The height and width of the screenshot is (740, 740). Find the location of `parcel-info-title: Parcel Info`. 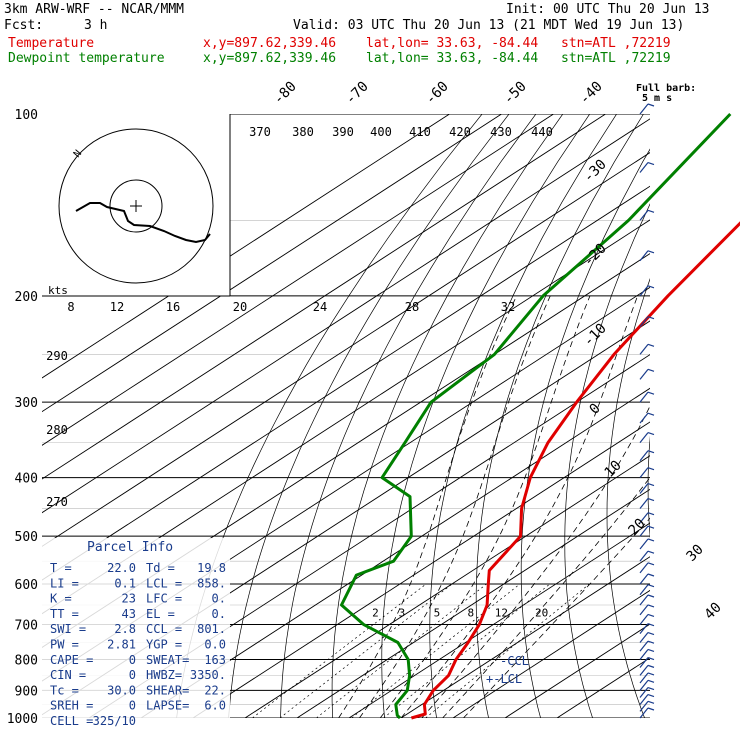

parcel-info-title: Parcel Info is located at coordinates (130, 547).